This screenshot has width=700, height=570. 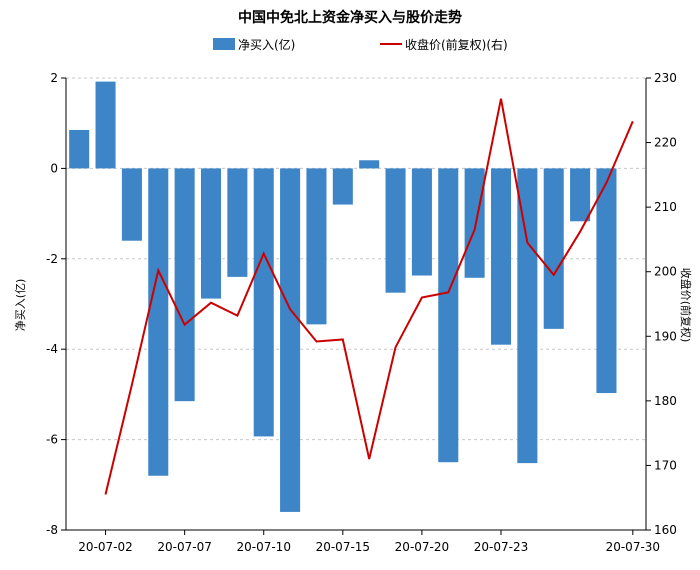 What do you see at coordinates (665, 401) in the screenshot?
I see `right-tick-label: 180` at bounding box center [665, 401].